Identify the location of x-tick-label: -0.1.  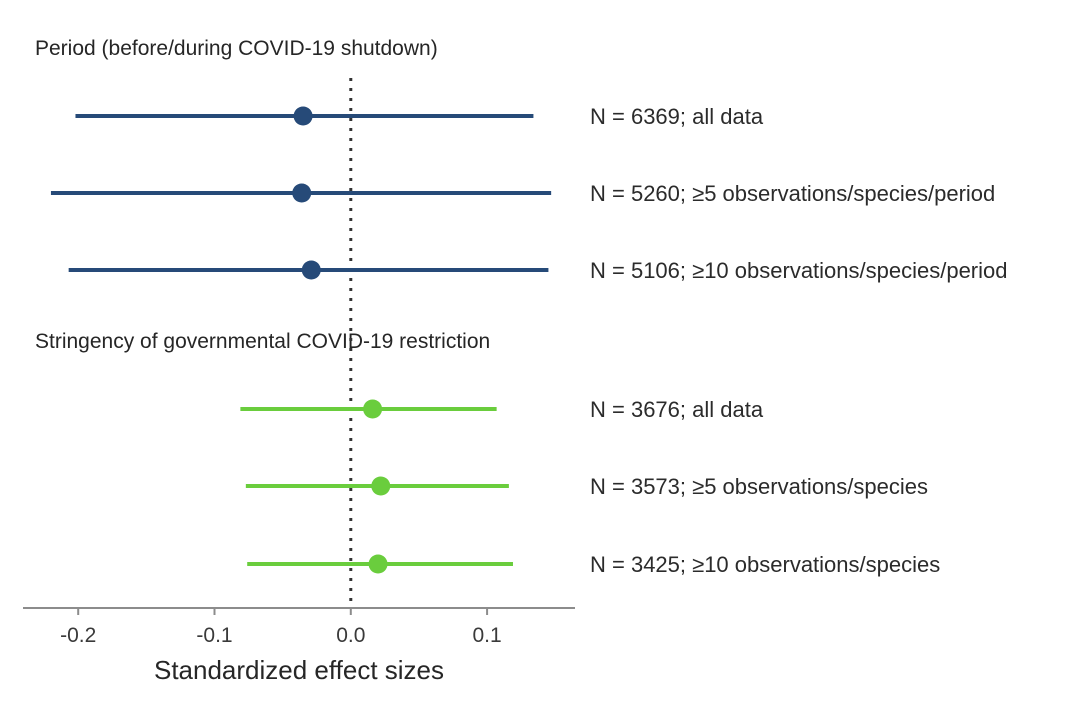
(214, 635).